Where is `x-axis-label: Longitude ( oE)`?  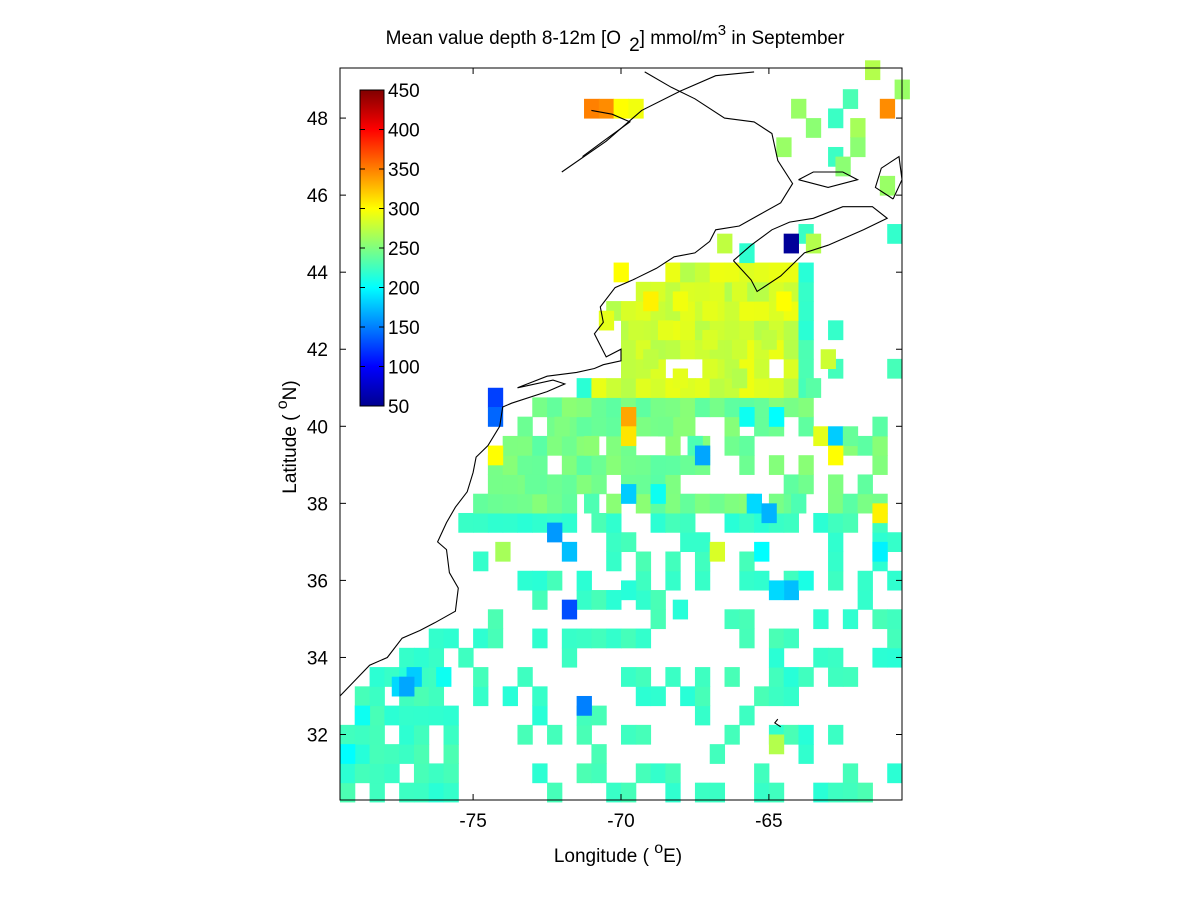
x-axis-label: Longitude ( oE) is located at coordinates (618, 853).